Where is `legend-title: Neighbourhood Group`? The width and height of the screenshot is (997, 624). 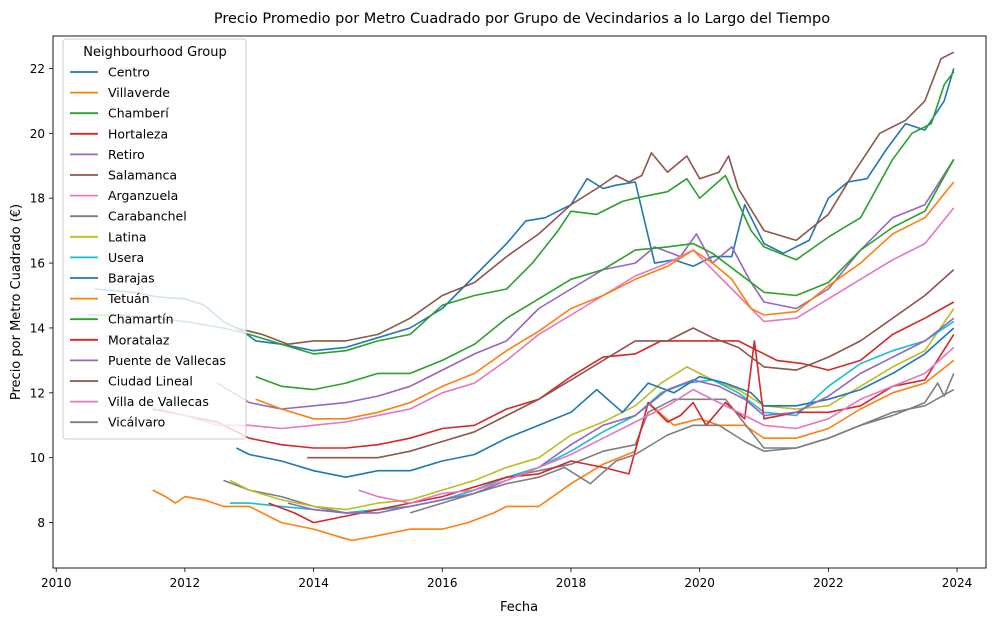
legend-title: Neighbourhood Group is located at coordinates (155, 52).